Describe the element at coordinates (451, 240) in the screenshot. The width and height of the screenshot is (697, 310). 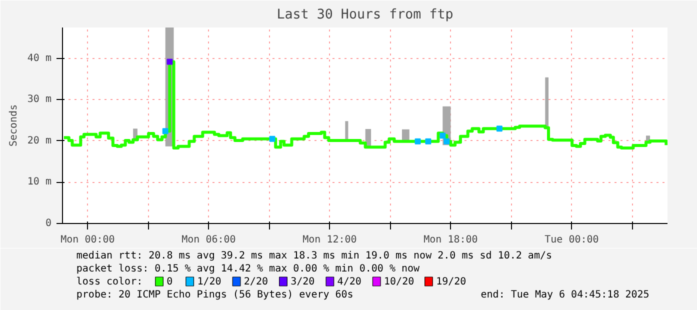
I see `x-tick-label: Mon 18:00` at that location.